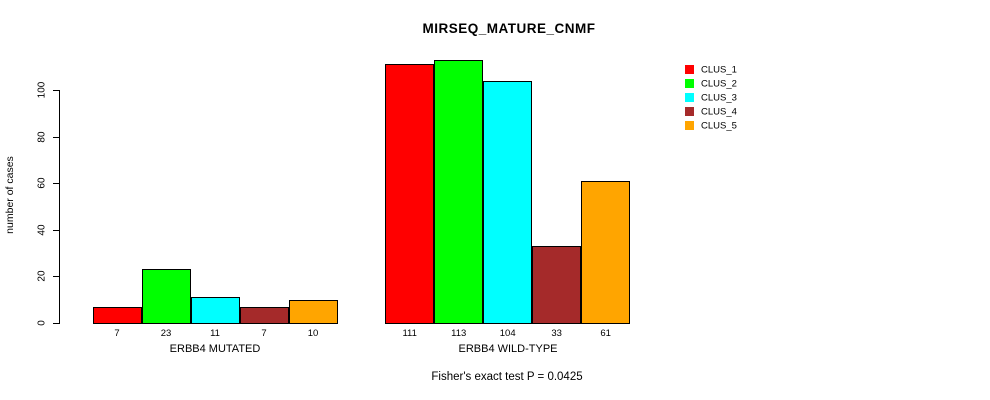  I want to click on bar-clus_2-erbb4-wild-type, so click(459, 191).